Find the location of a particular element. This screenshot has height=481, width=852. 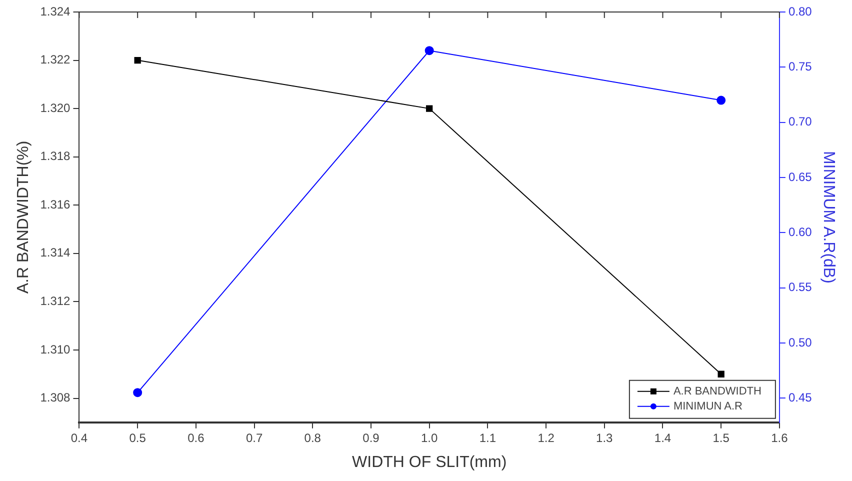

x-tick-label: 0.8 is located at coordinates (313, 437).